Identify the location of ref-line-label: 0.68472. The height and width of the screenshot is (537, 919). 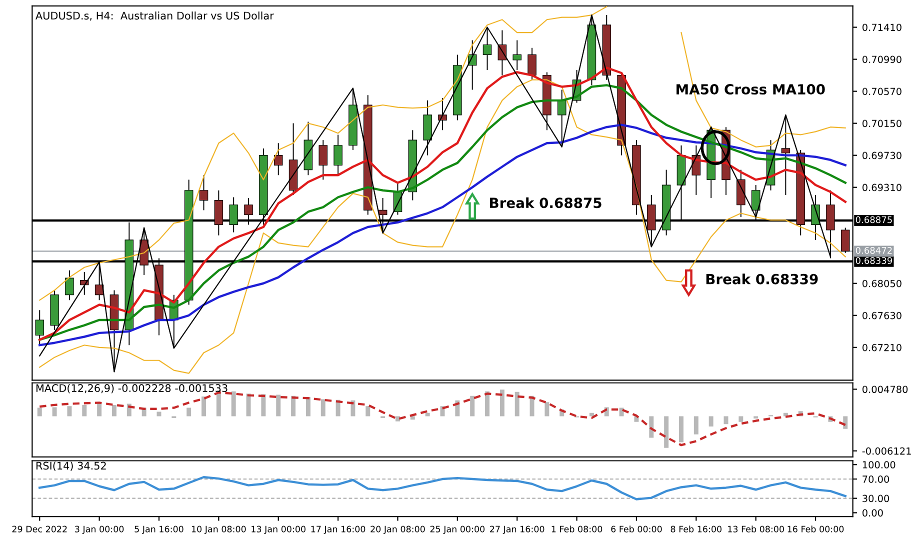
(874, 250).